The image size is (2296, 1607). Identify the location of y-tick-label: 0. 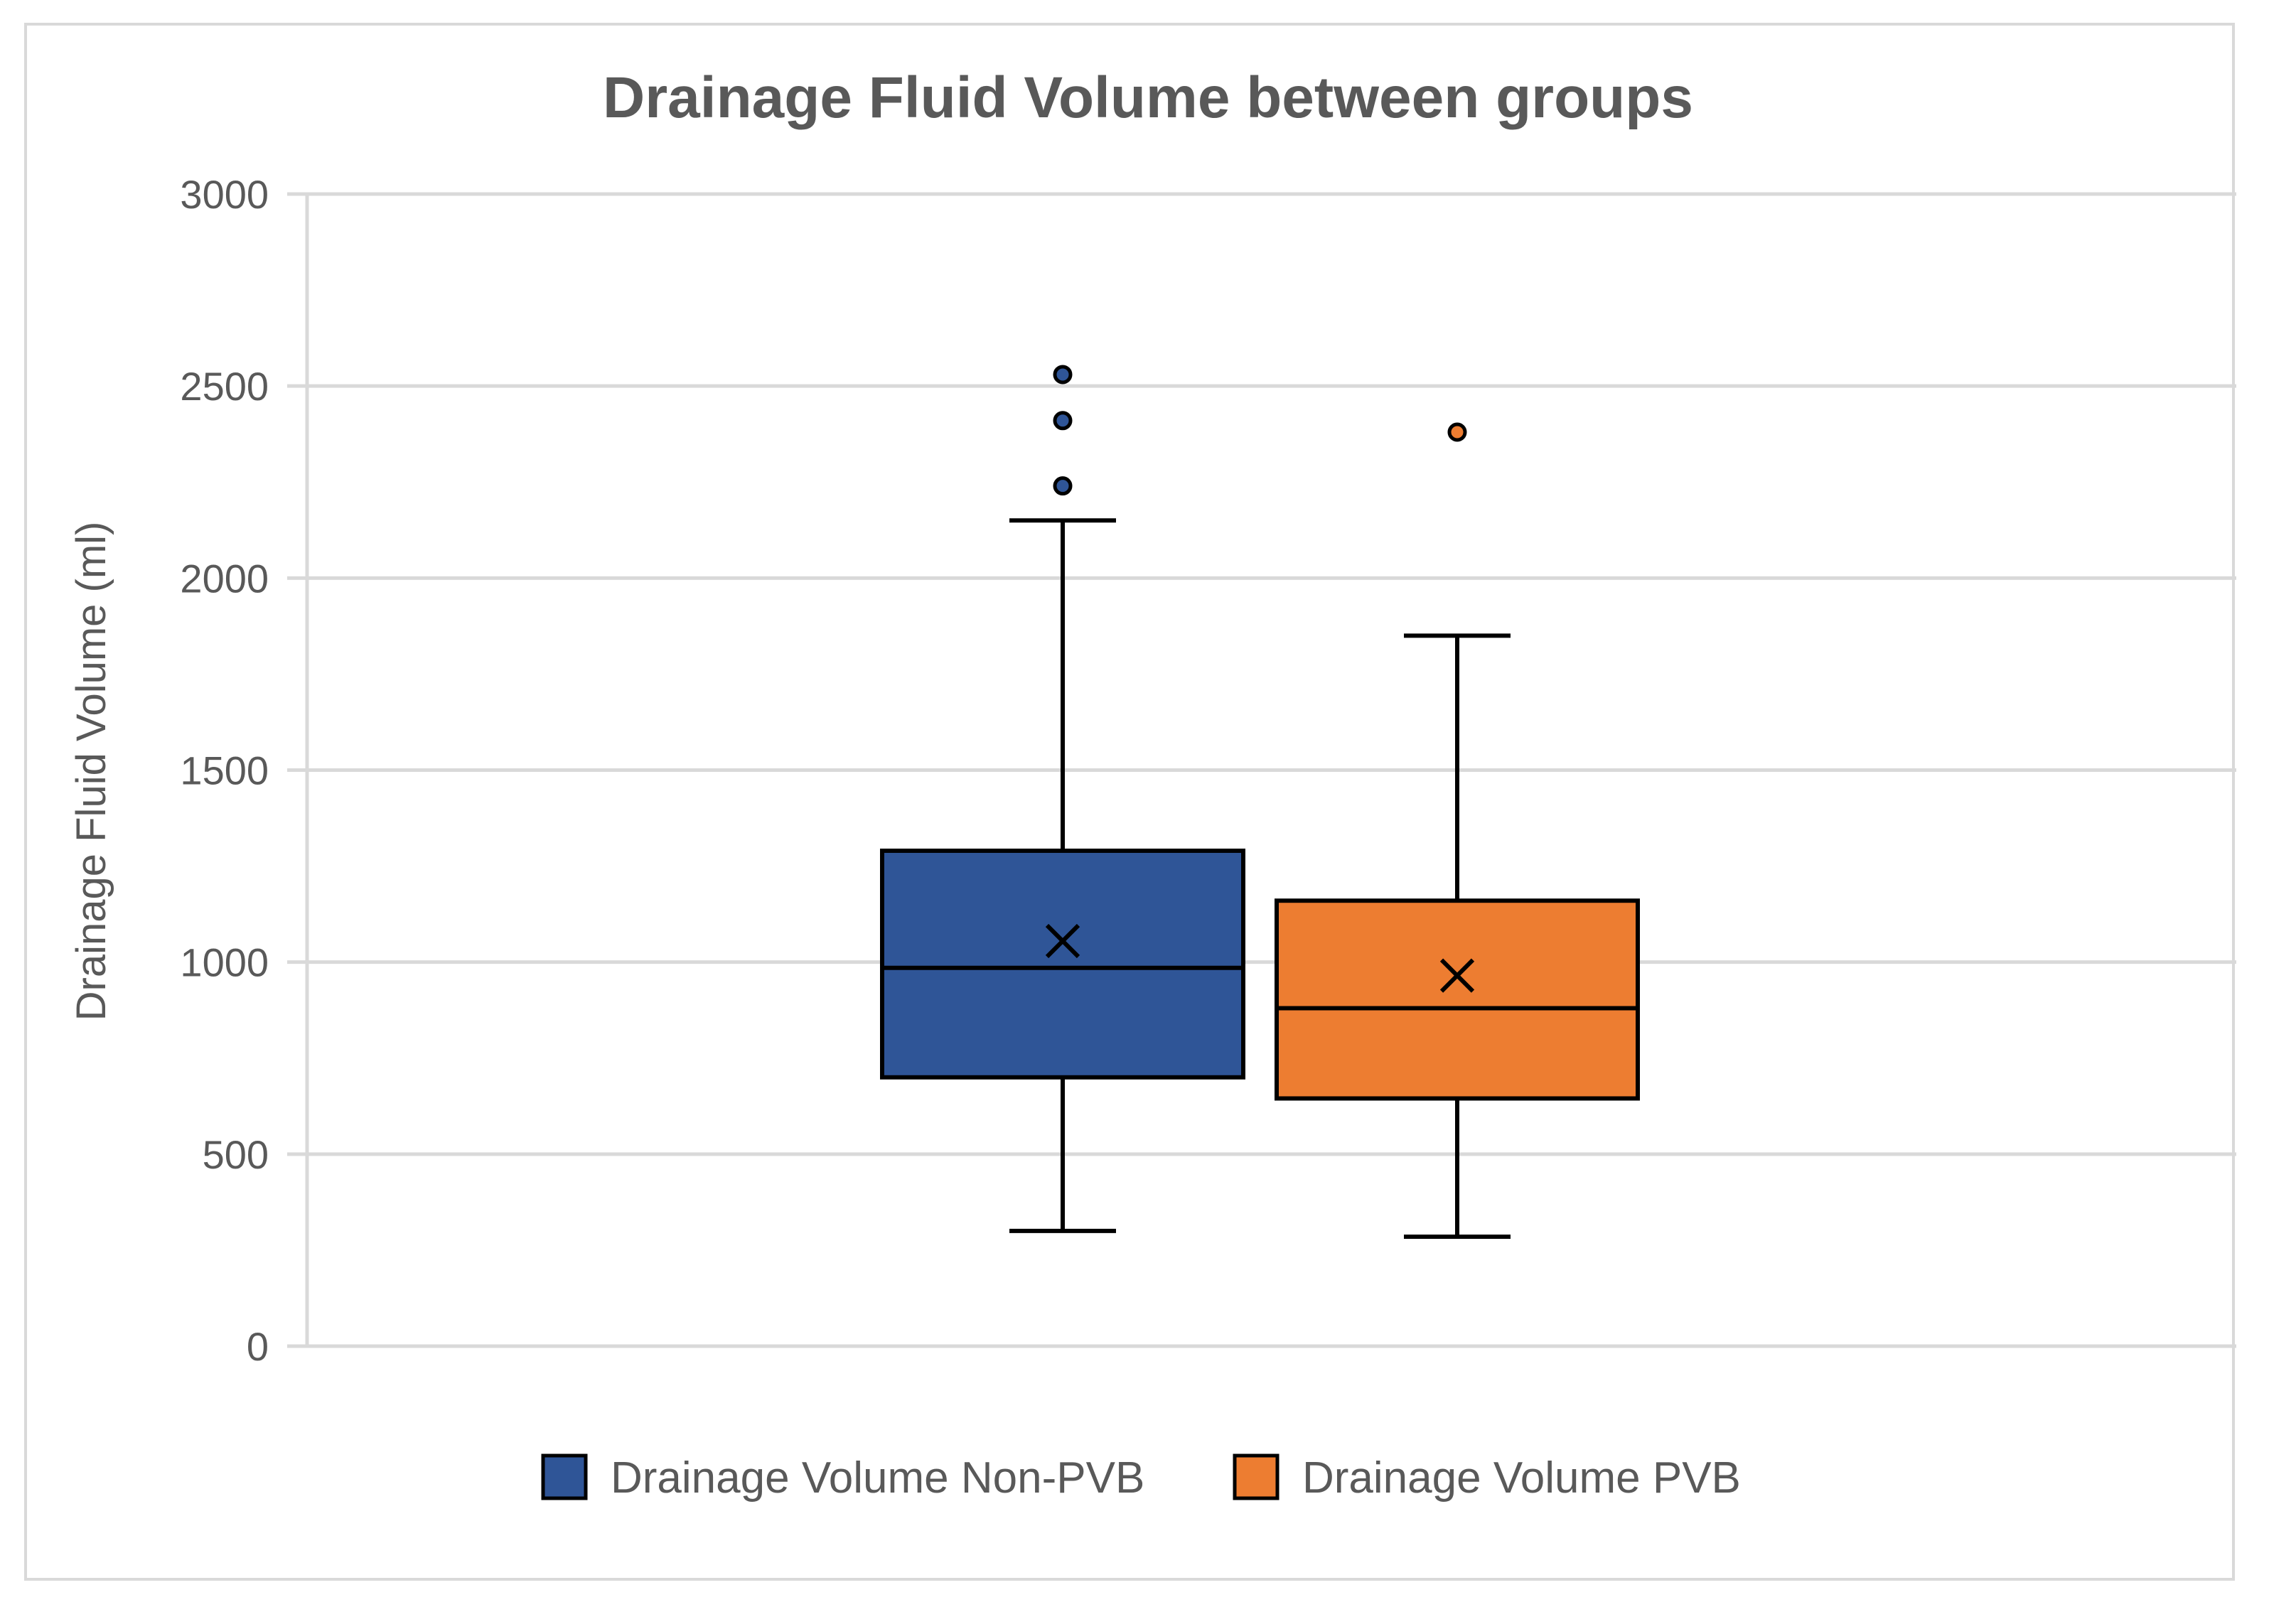
(258, 1347).